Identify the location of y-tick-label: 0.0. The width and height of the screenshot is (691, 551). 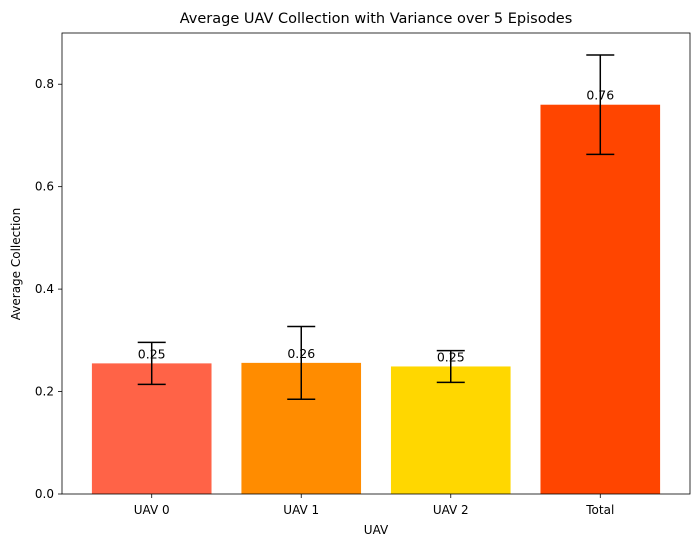
(44, 494).